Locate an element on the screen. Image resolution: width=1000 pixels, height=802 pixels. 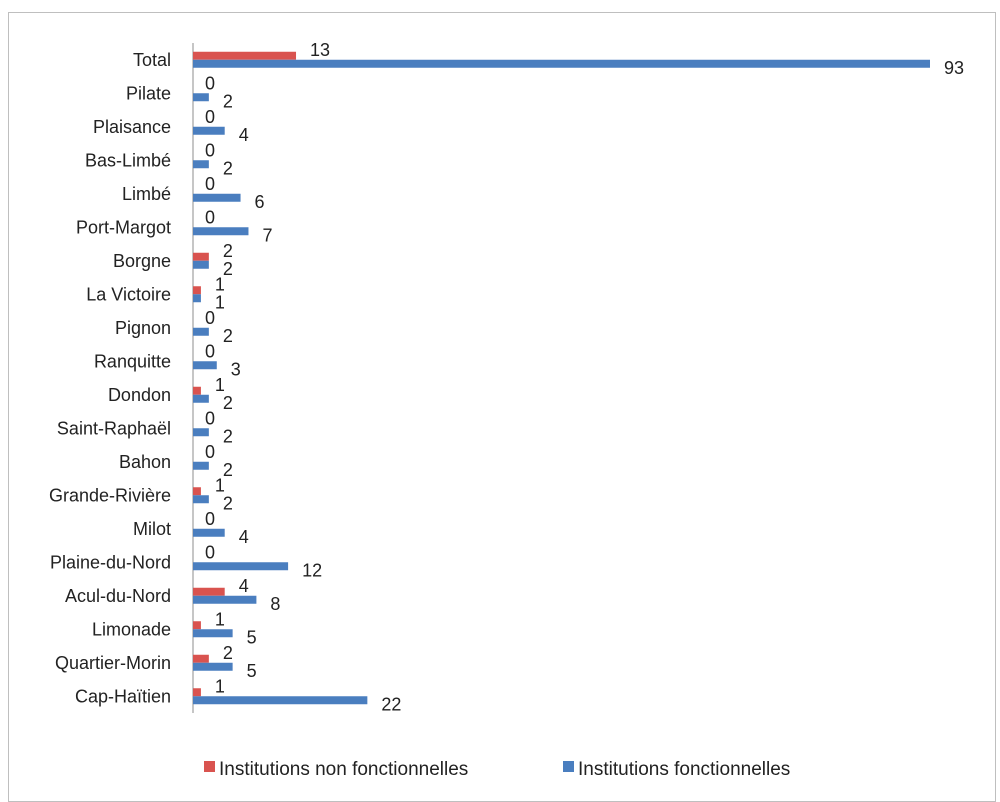
bar-non-functional-cap-haitien is located at coordinates (197, 692).